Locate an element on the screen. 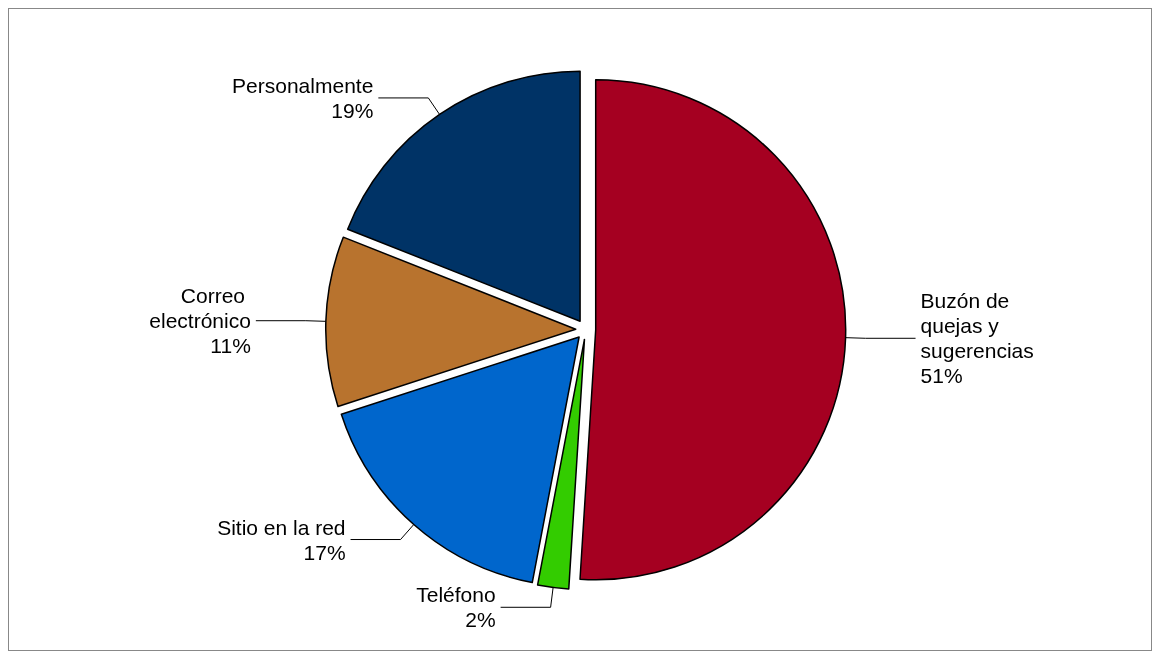 The height and width of the screenshot is (651, 1152). data-label: 51% is located at coordinates (941, 376).